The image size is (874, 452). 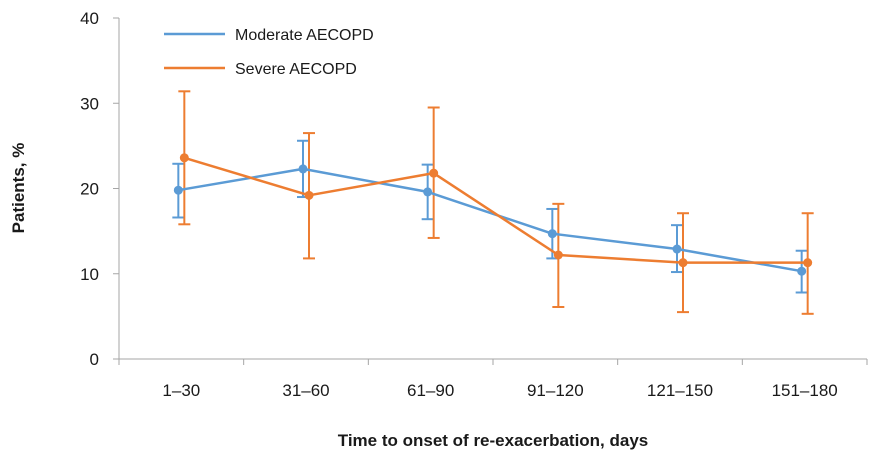 What do you see at coordinates (304, 35) in the screenshot?
I see `legend-label-moderate-aecopd: Moderate AECOPD` at bounding box center [304, 35].